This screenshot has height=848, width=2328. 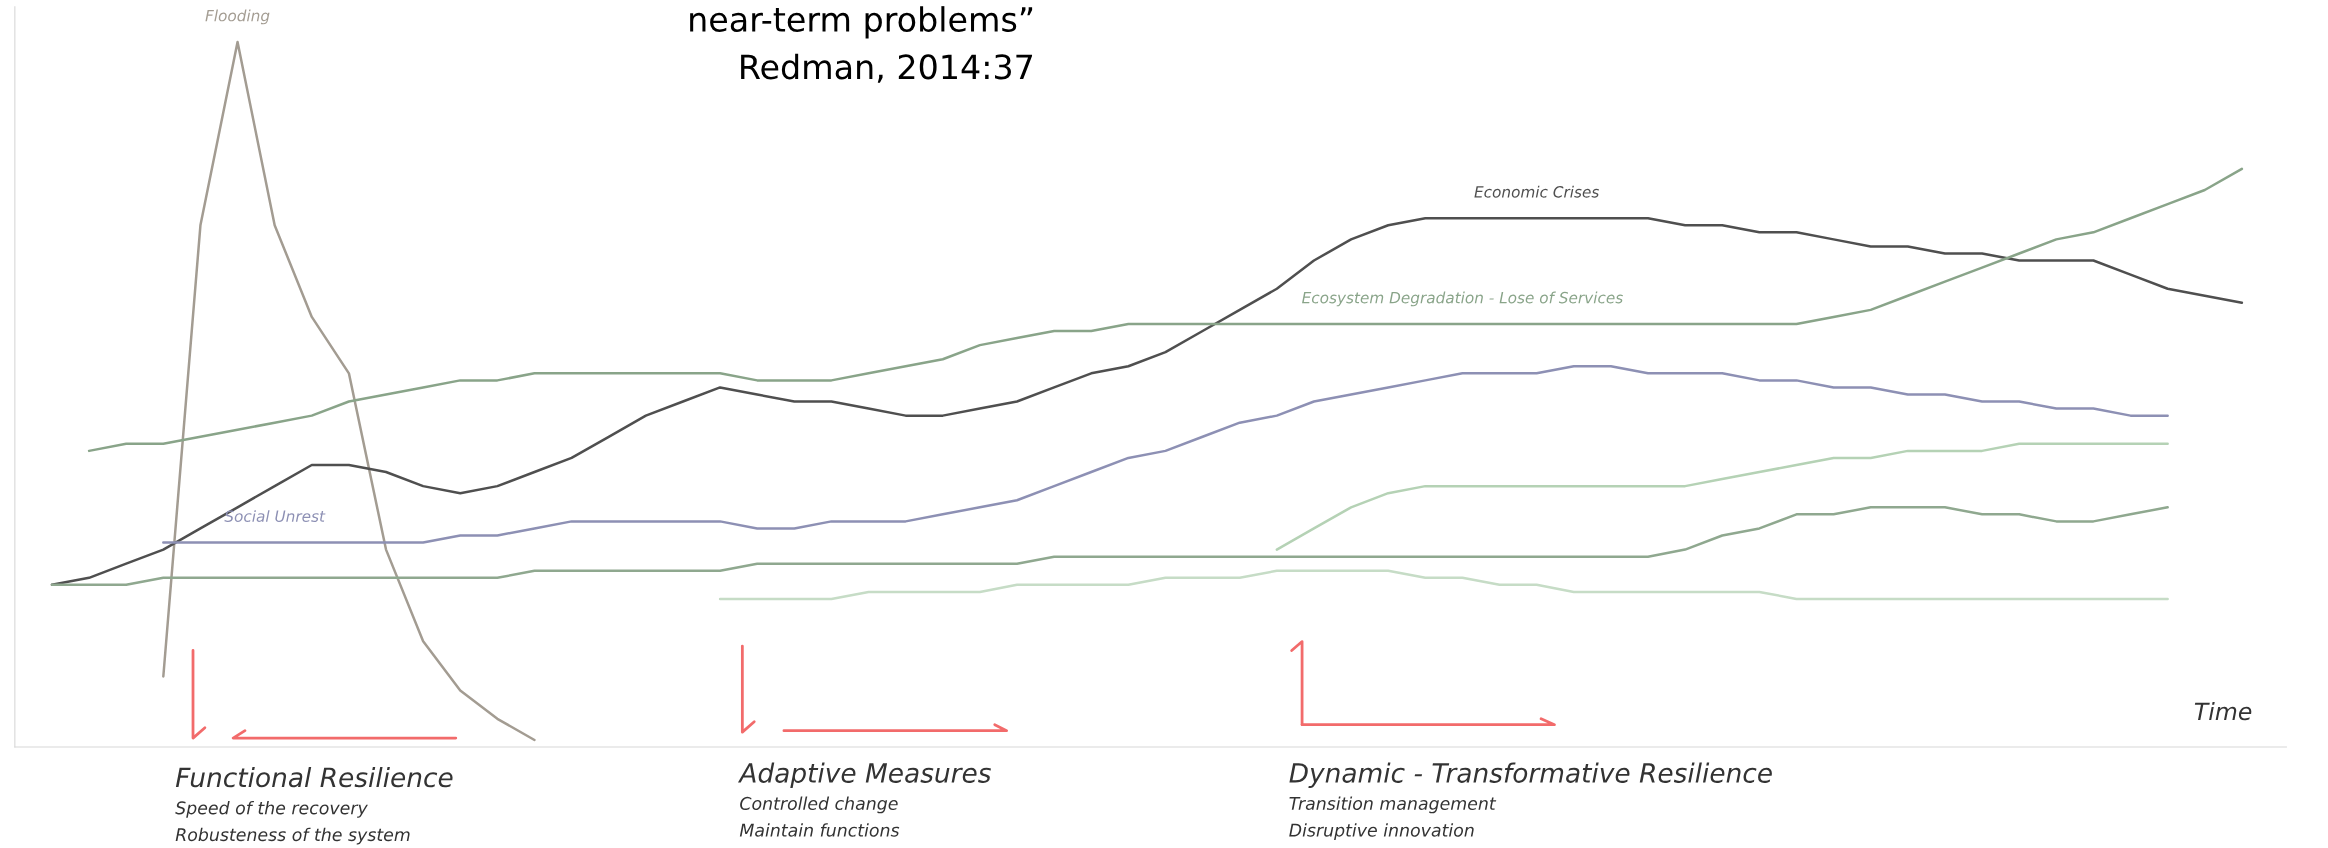 What do you see at coordinates (1530, 775) in the screenshot?
I see `text: Dynamic - Transformative Resilience` at bounding box center [1530, 775].